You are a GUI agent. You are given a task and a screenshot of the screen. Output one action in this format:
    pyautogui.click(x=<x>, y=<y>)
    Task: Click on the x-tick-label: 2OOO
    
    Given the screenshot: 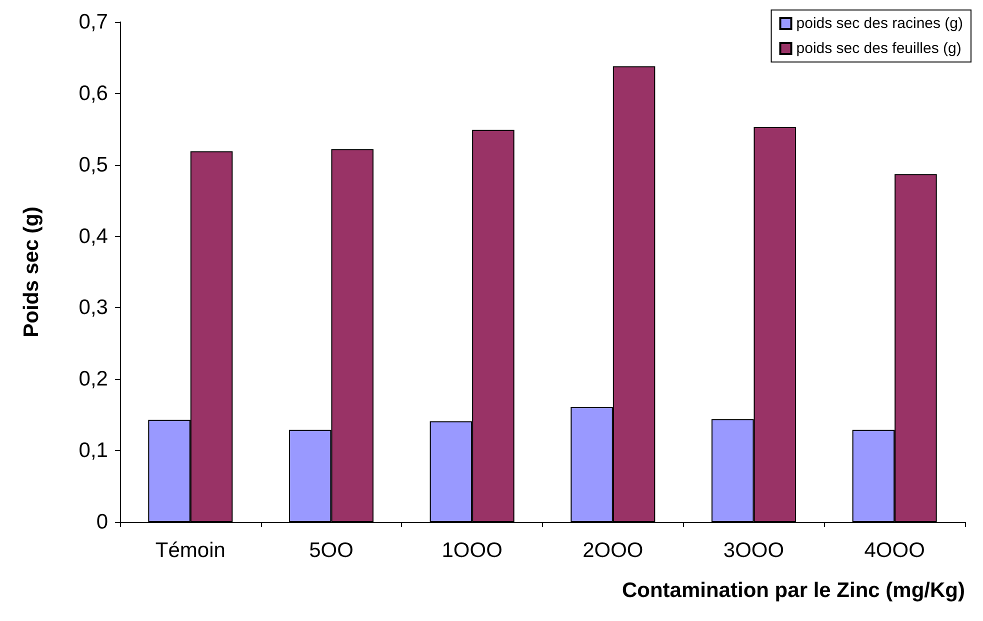 What is the action you would take?
    pyautogui.click(x=613, y=550)
    